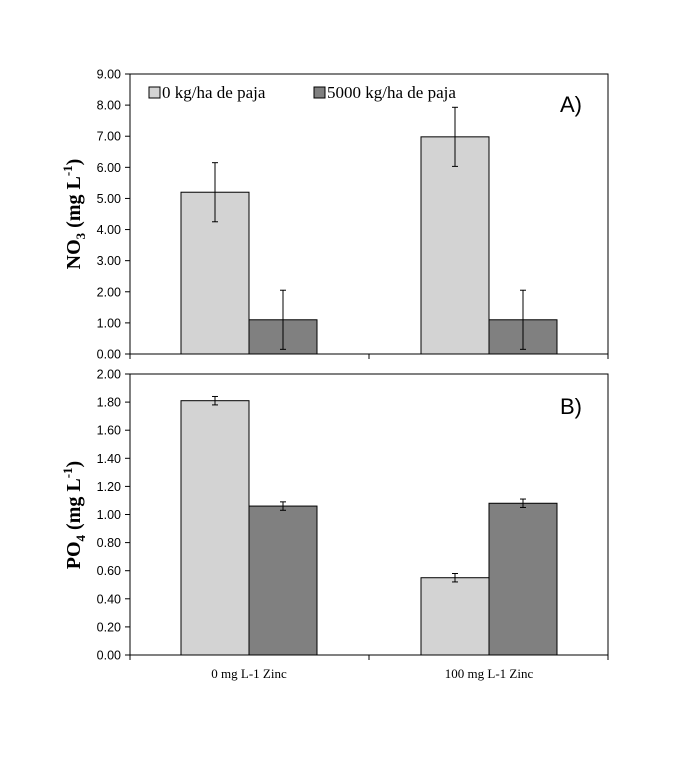 The image size is (673, 768). What do you see at coordinates (369, 228) in the screenshot?
I see `panel-a-error-bars` at bounding box center [369, 228].